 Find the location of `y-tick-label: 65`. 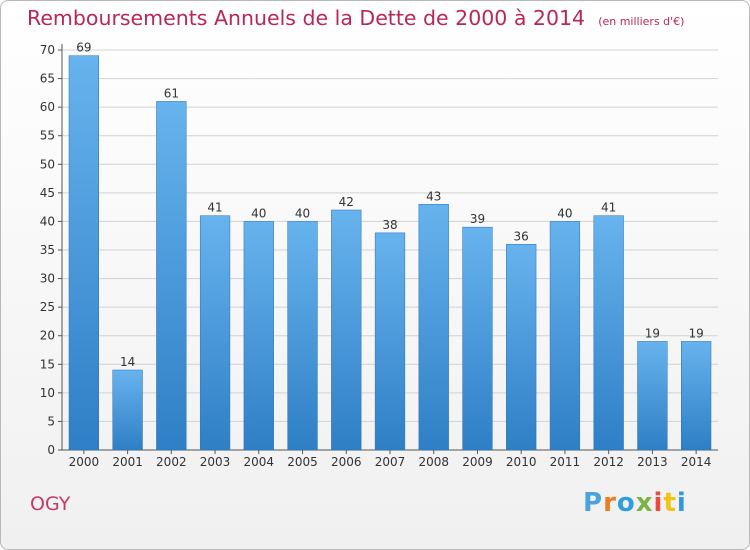

y-tick-label: 65 is located at coordinates (47, 79).